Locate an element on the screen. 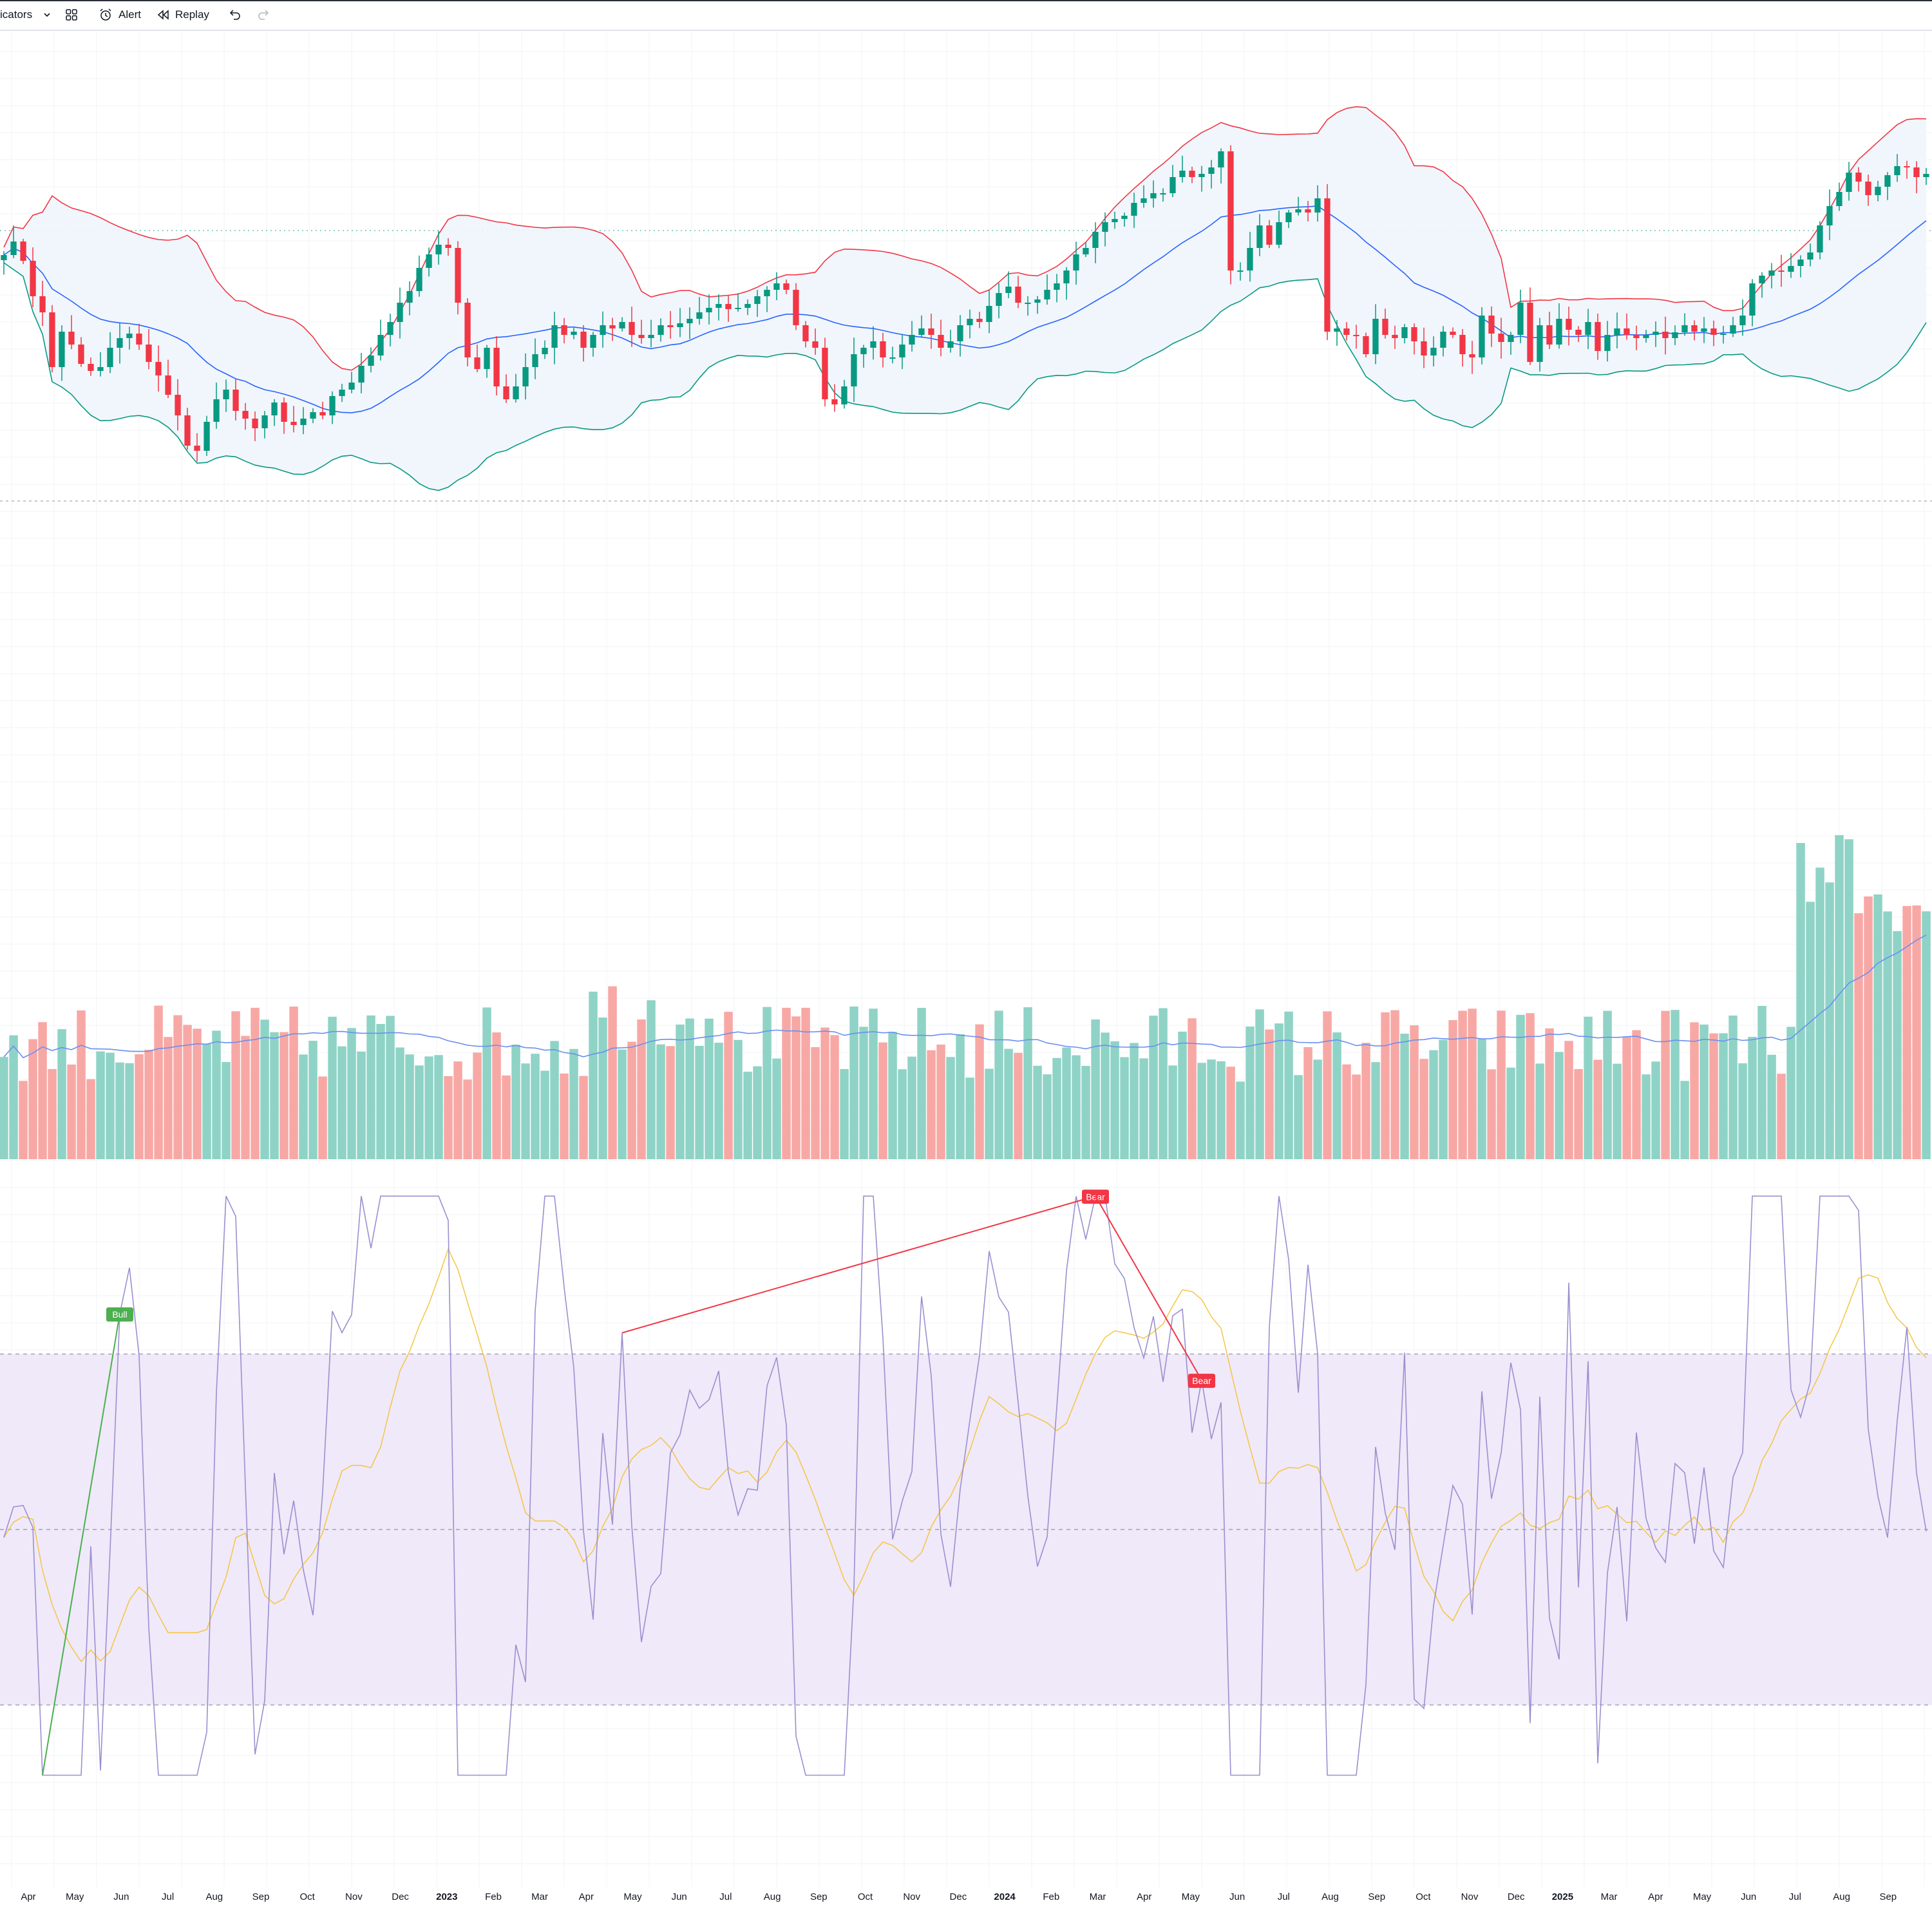  redo-button is located at coordinates (263, 14).